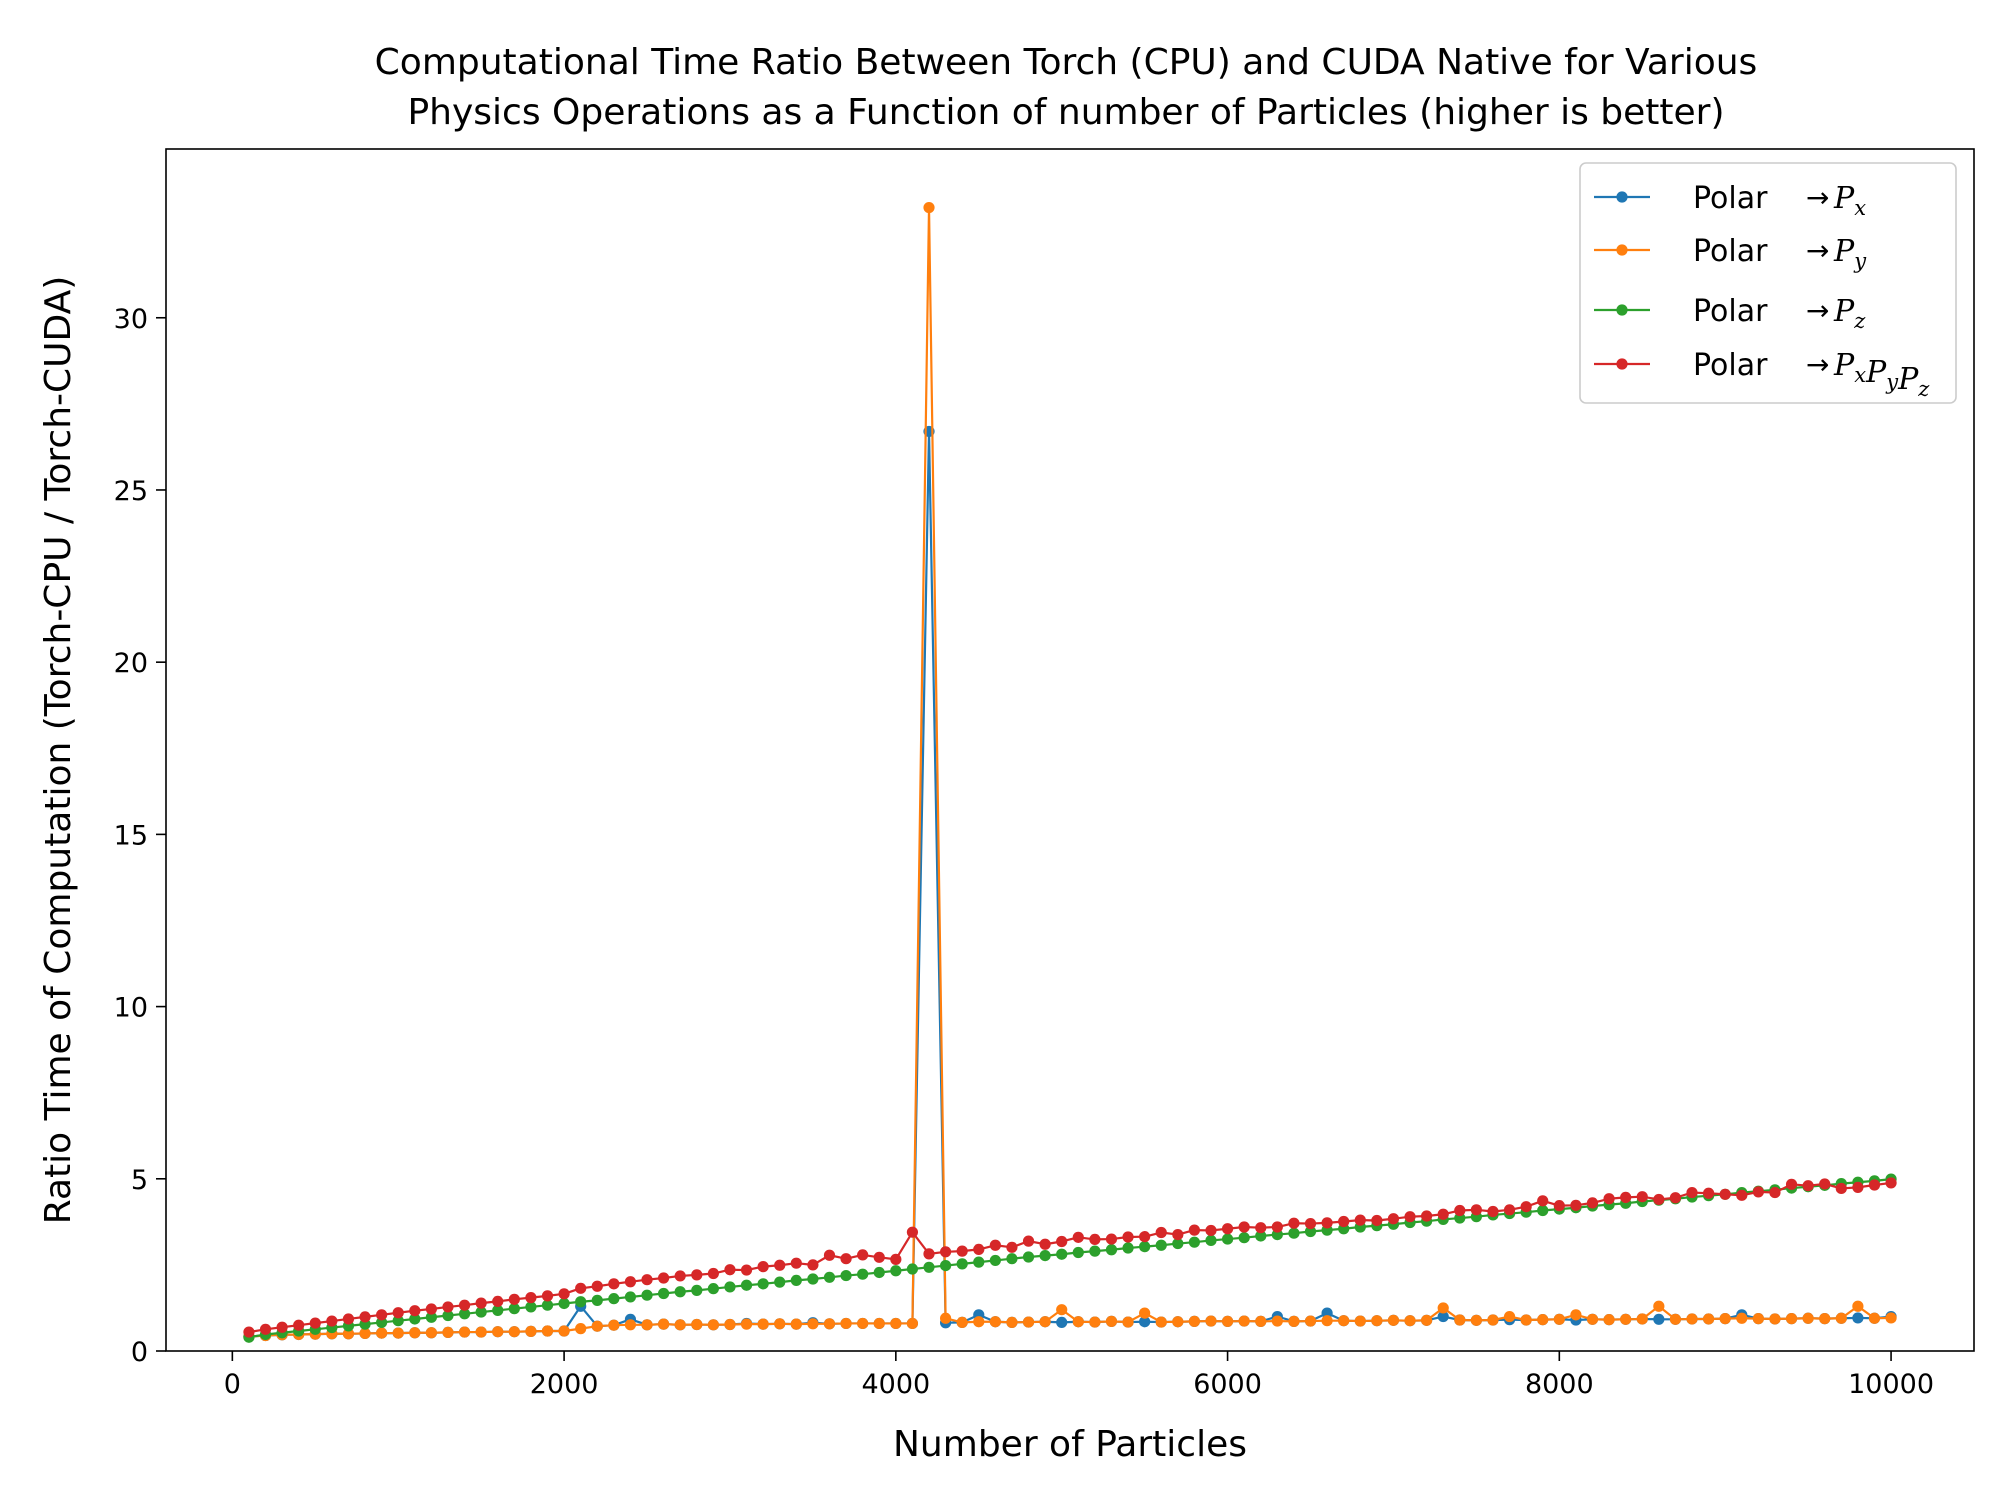  Describe the element at coordinates (1768, 283) in the screenshot. I see `legend-box` at that location.